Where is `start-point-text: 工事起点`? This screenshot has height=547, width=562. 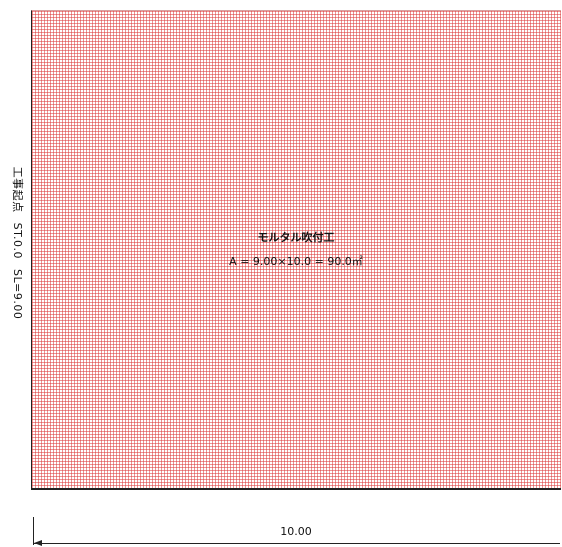
start-point-text: 工事起点 is located at coordinates (17, 189).